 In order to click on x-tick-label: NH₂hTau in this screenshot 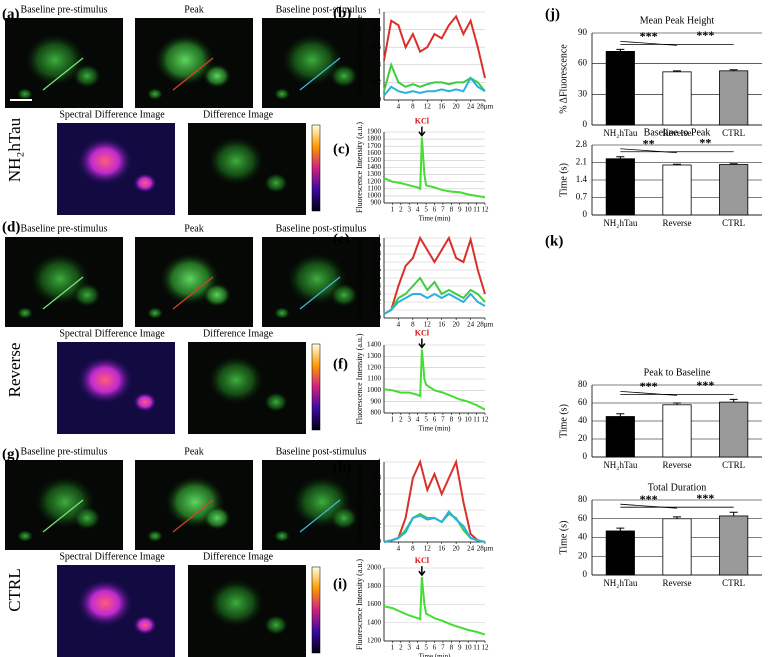, I will do `click(620, 133)`.